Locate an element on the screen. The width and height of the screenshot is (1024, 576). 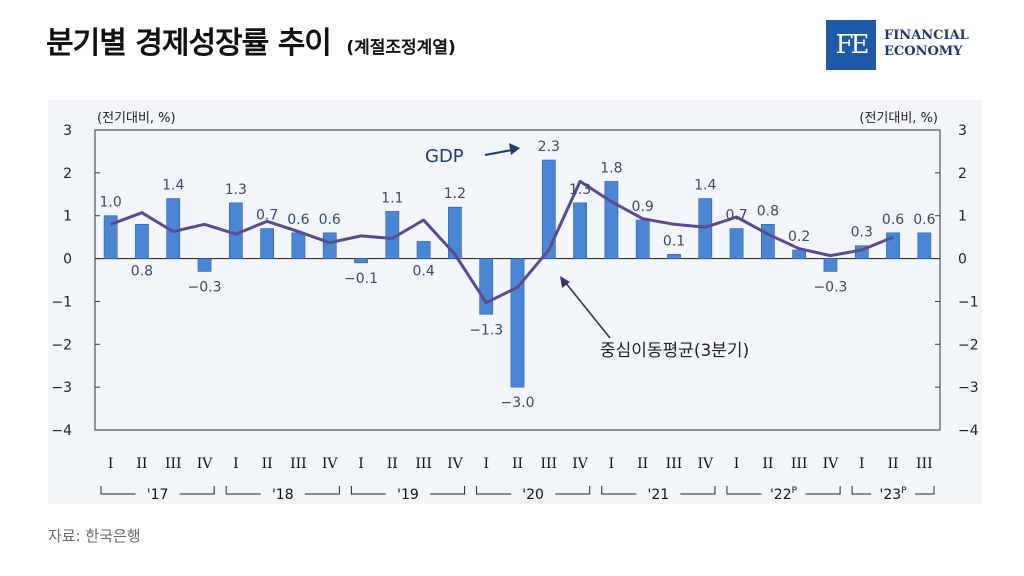
logo-mark: FE is located at coordinates (851, 45).